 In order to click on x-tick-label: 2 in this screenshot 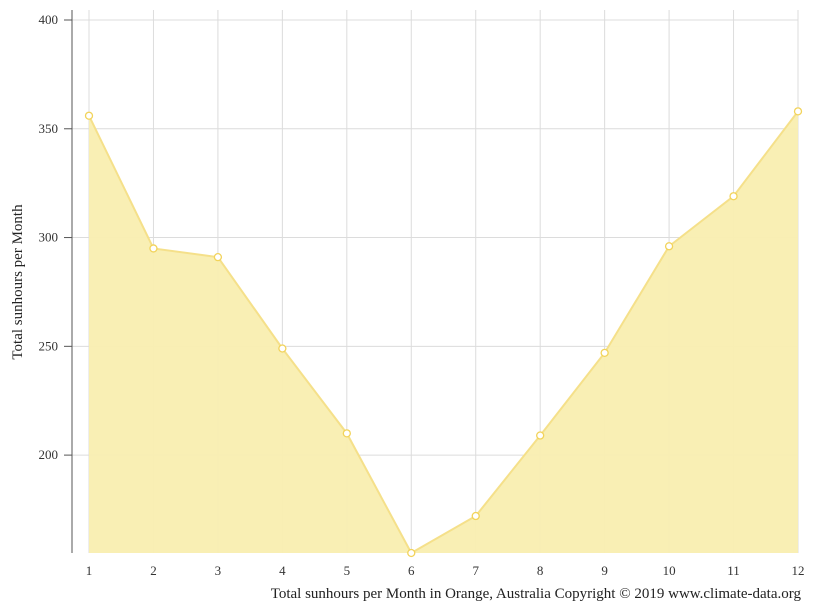, I will do `click(153, 570)`.